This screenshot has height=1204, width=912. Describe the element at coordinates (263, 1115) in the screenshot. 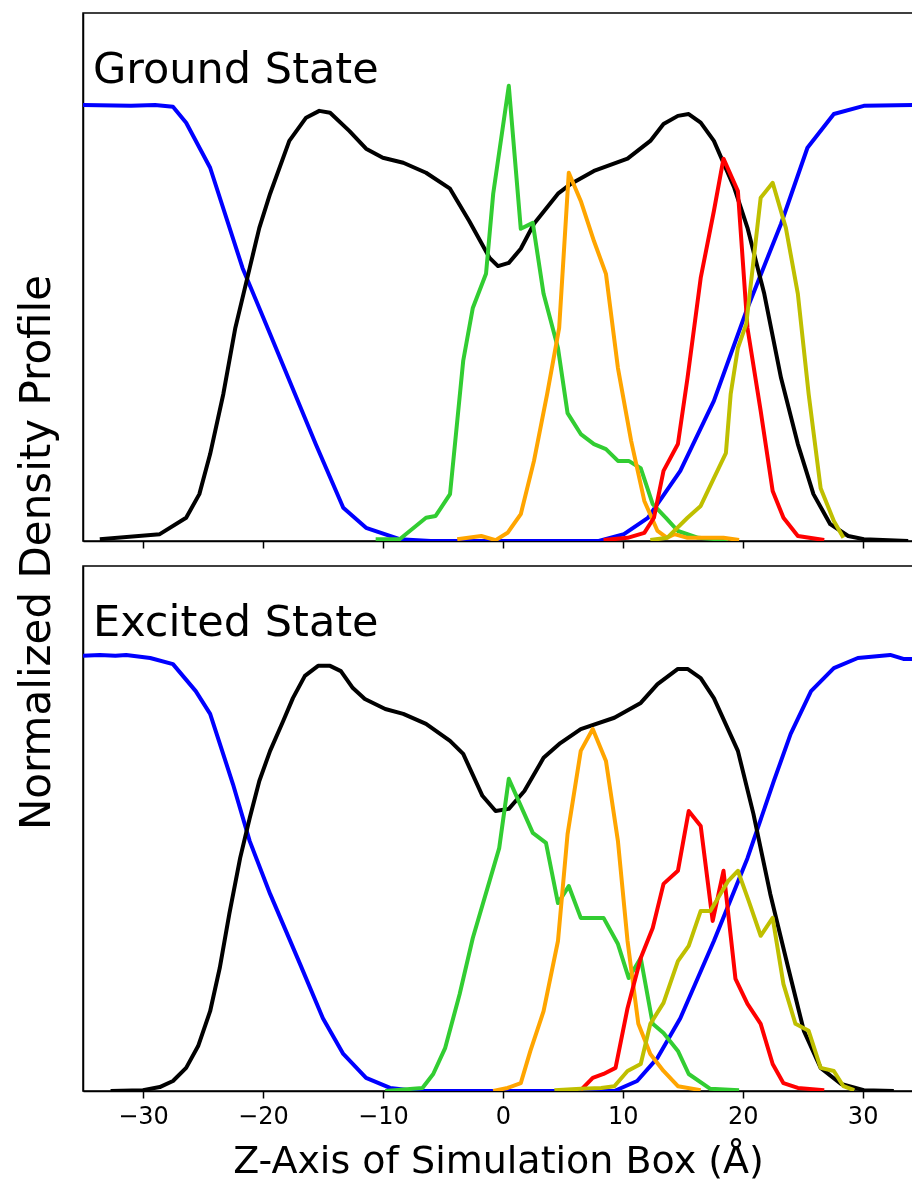

I see `x-tick-label: −20` at that location.